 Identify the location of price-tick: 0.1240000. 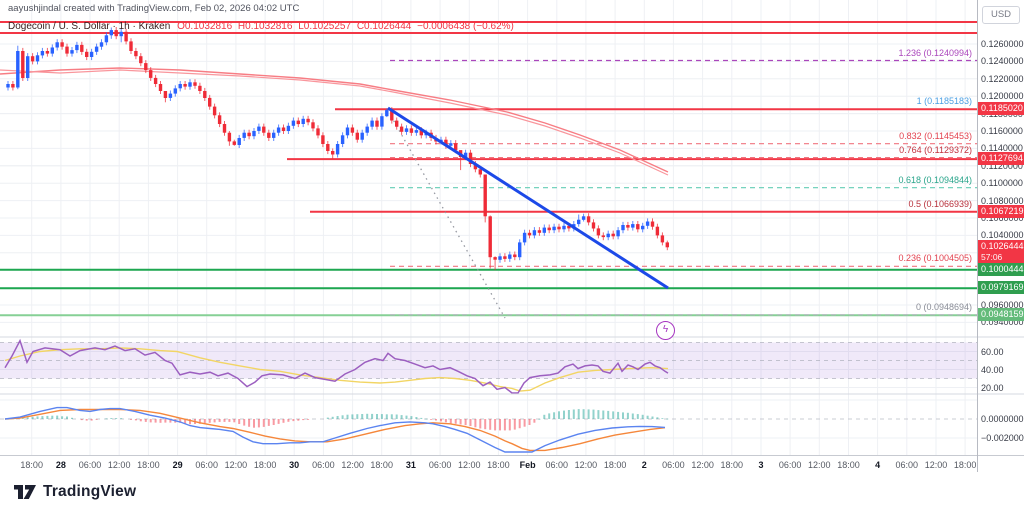
(1002, 61).